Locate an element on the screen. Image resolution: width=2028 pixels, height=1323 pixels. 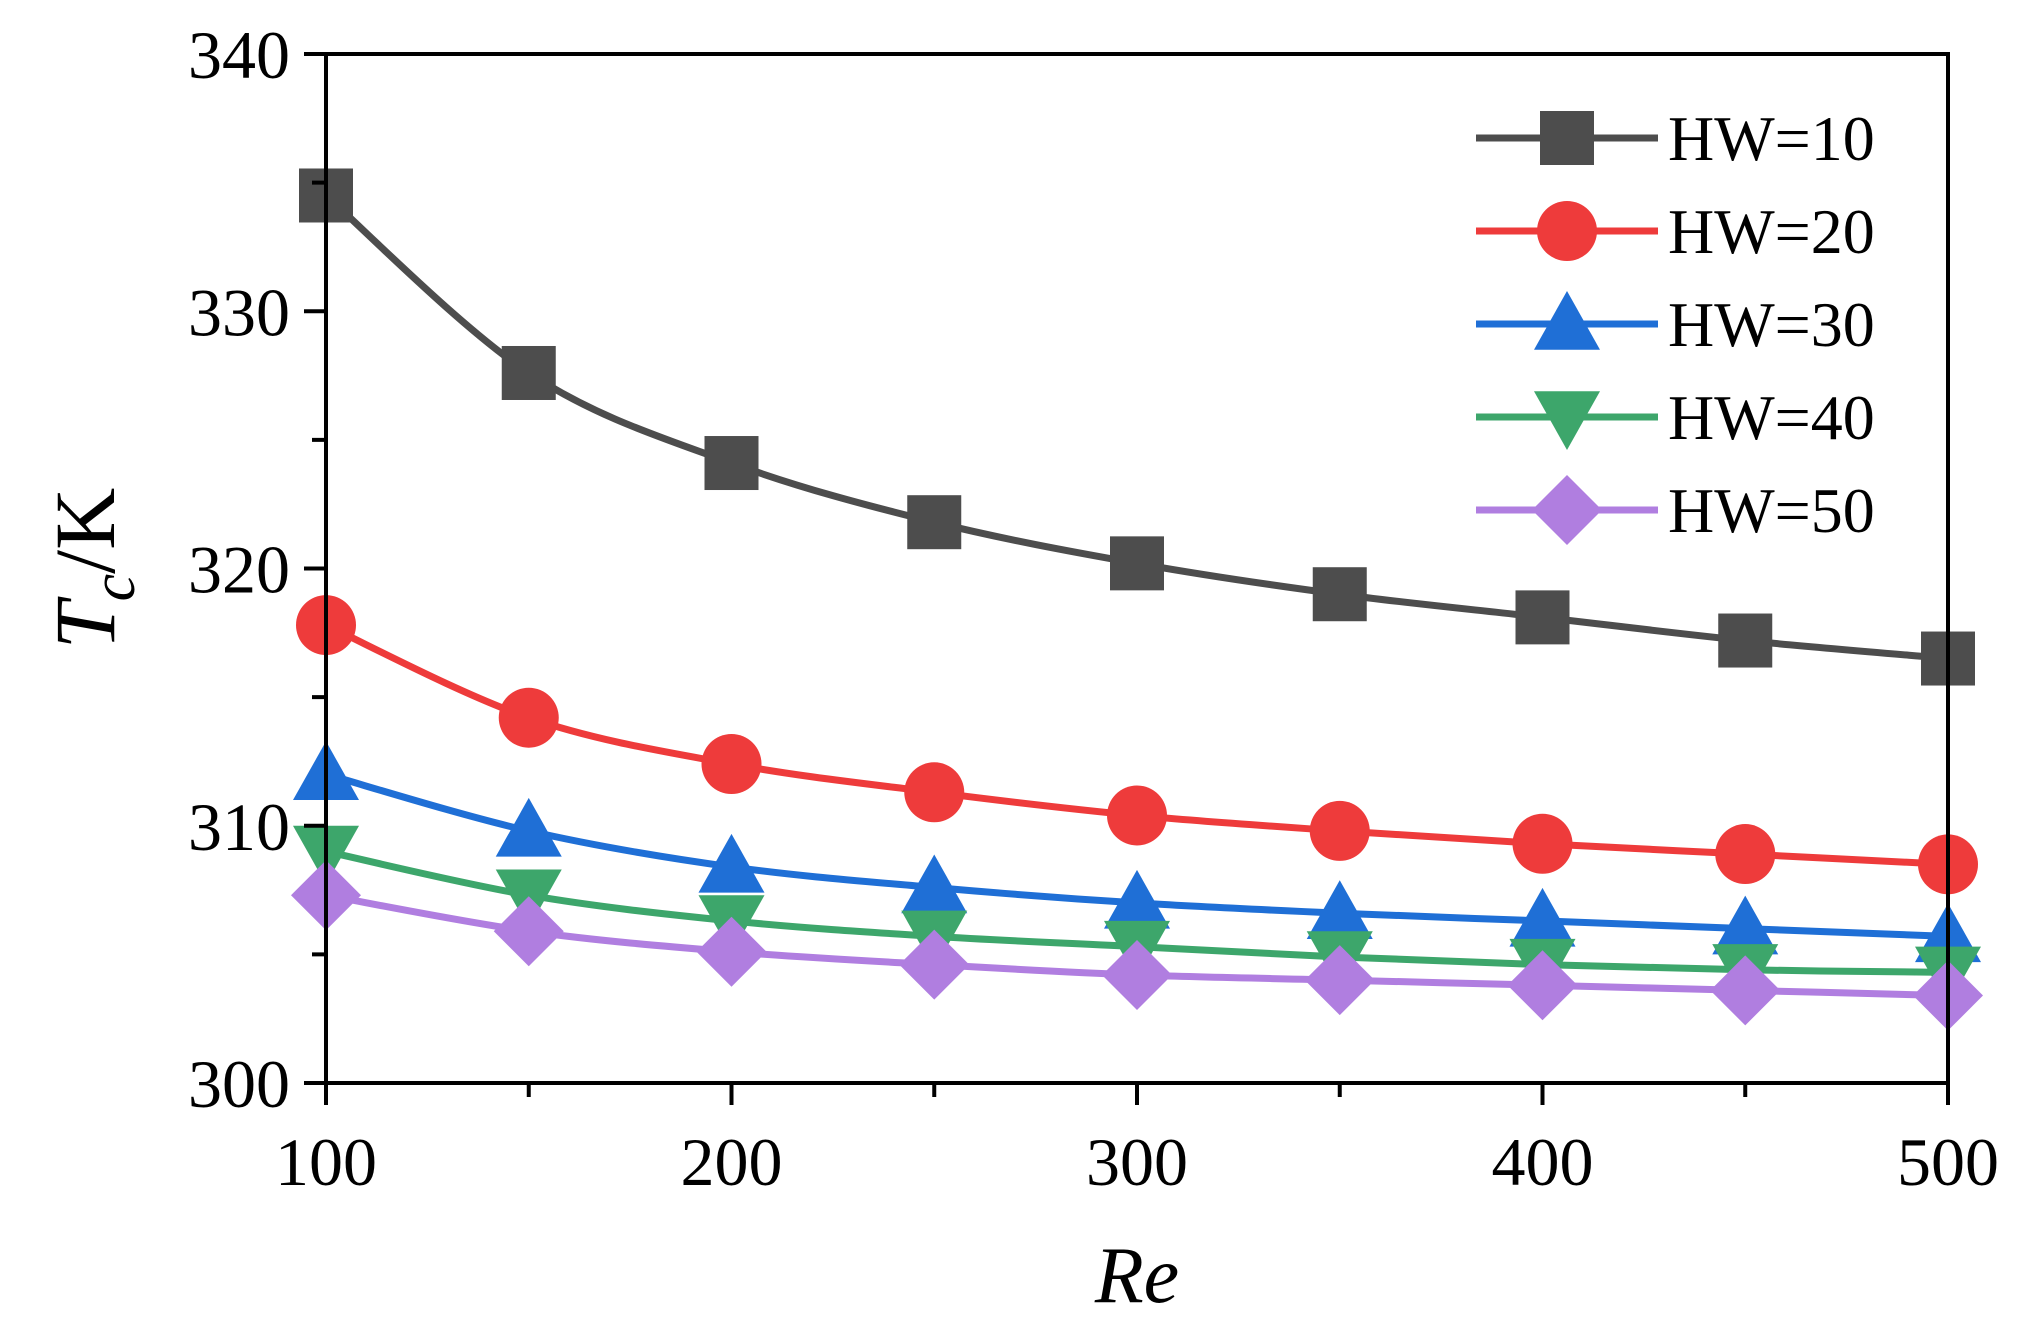
legend-item: HW=50 is located at coordinates (1675, 510).